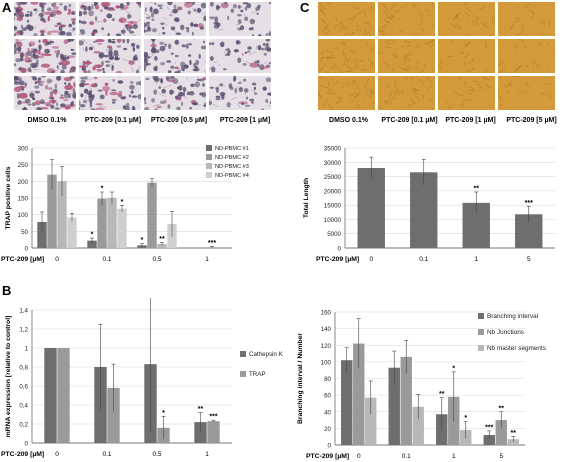 The width and height of the screenshot is (567, 462). What do you see at coordinates (333, 206) in the screenshot?
I see `y-tick-label: 15000` at bounding box center [333, 206].